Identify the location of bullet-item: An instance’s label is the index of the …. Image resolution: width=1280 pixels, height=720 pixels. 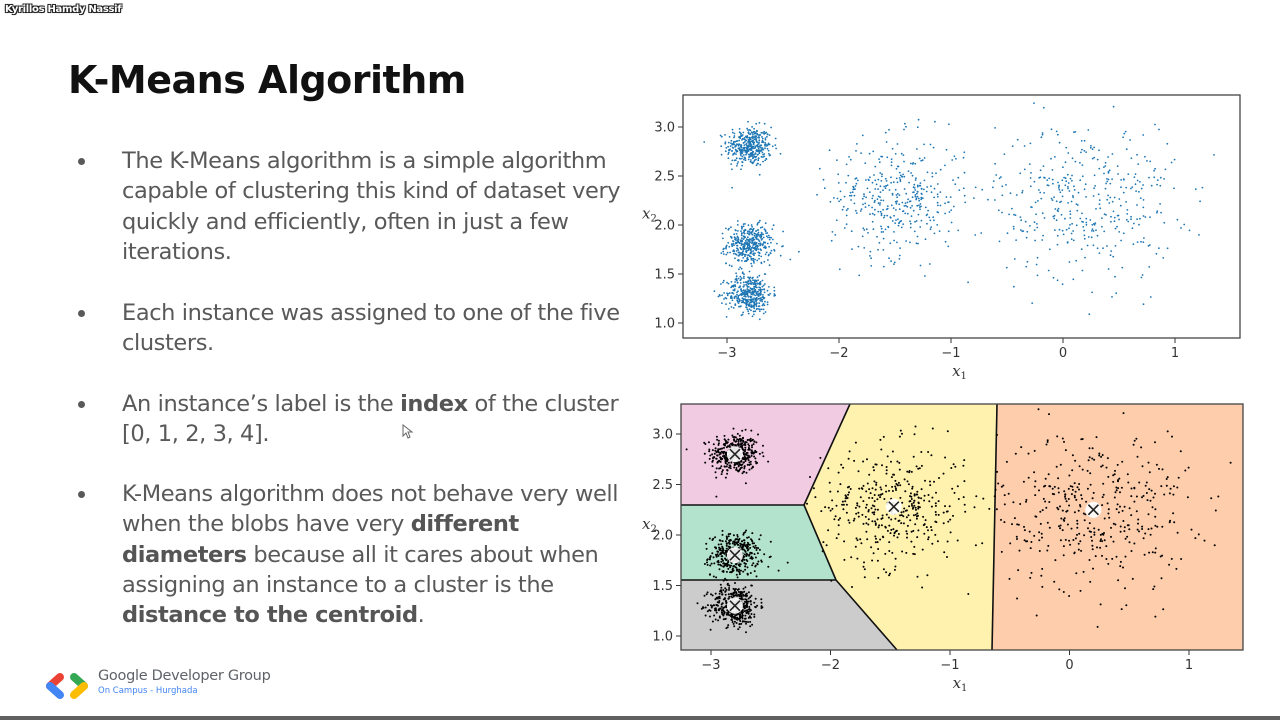
(359, 419).